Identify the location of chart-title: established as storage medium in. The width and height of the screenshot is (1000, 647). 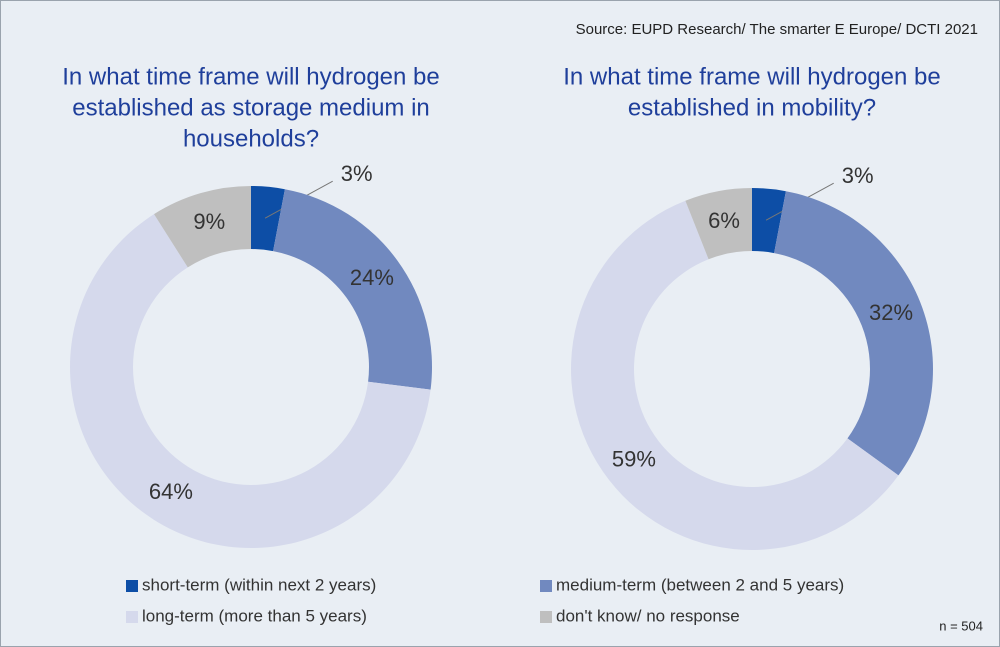
(251, 107).